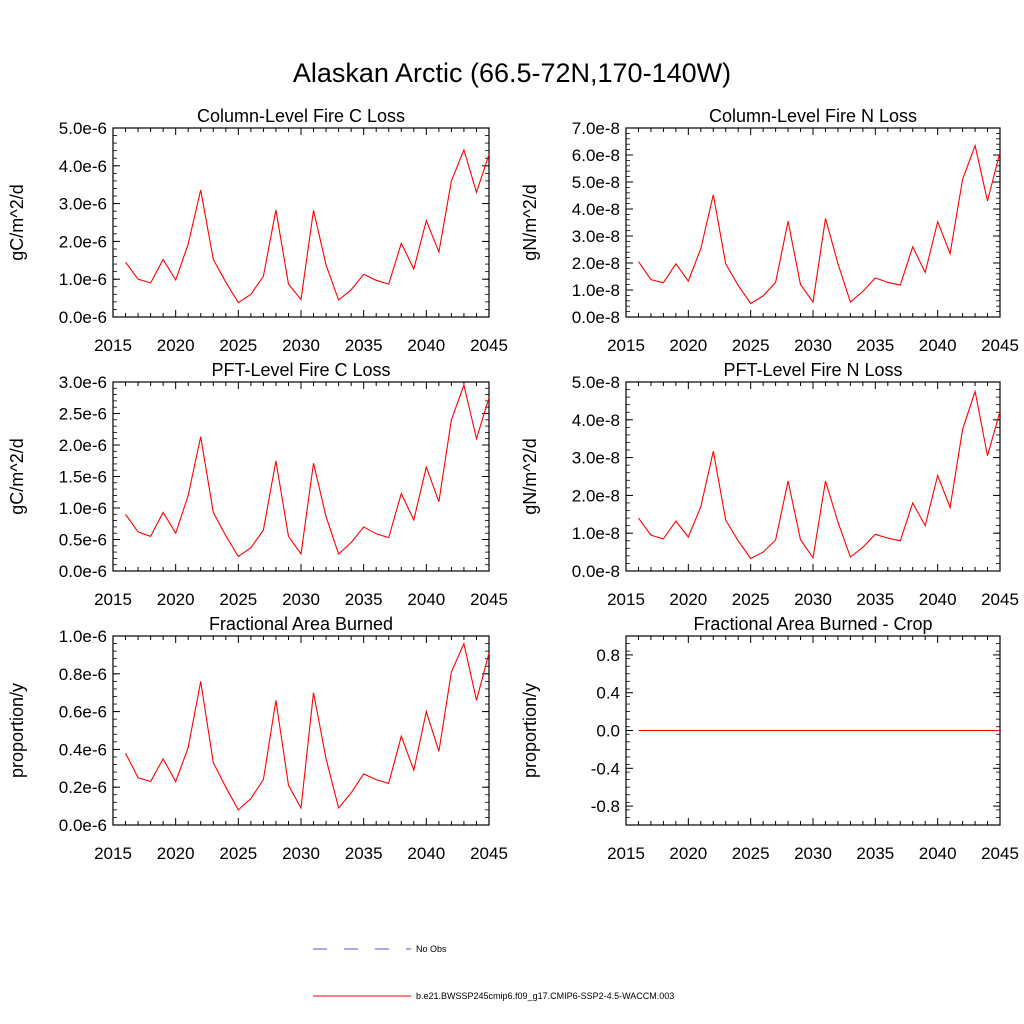 The height and width of the screenshot is (1024, 1024). What do you see at coordinates (608, 655) in the screenshot?
I see `y-tick-label: 0.8` at bounding box center [608, 655].